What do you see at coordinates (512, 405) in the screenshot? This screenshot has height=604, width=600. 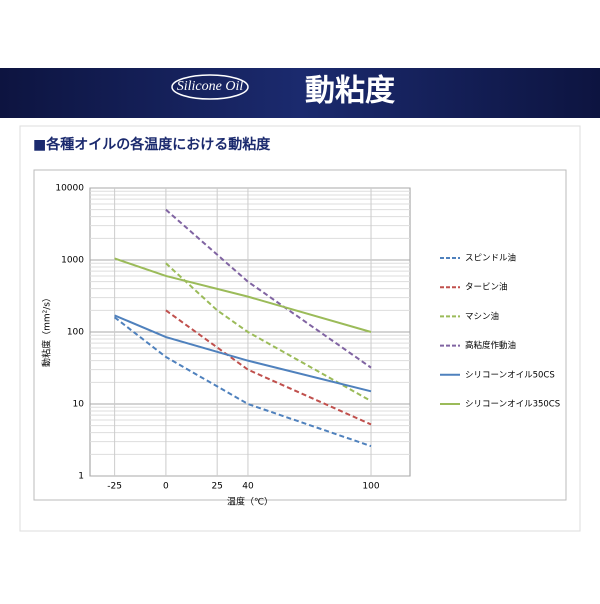 I see `legend-label: シリコーンオイル350CS` at bounding box center [512, 405].